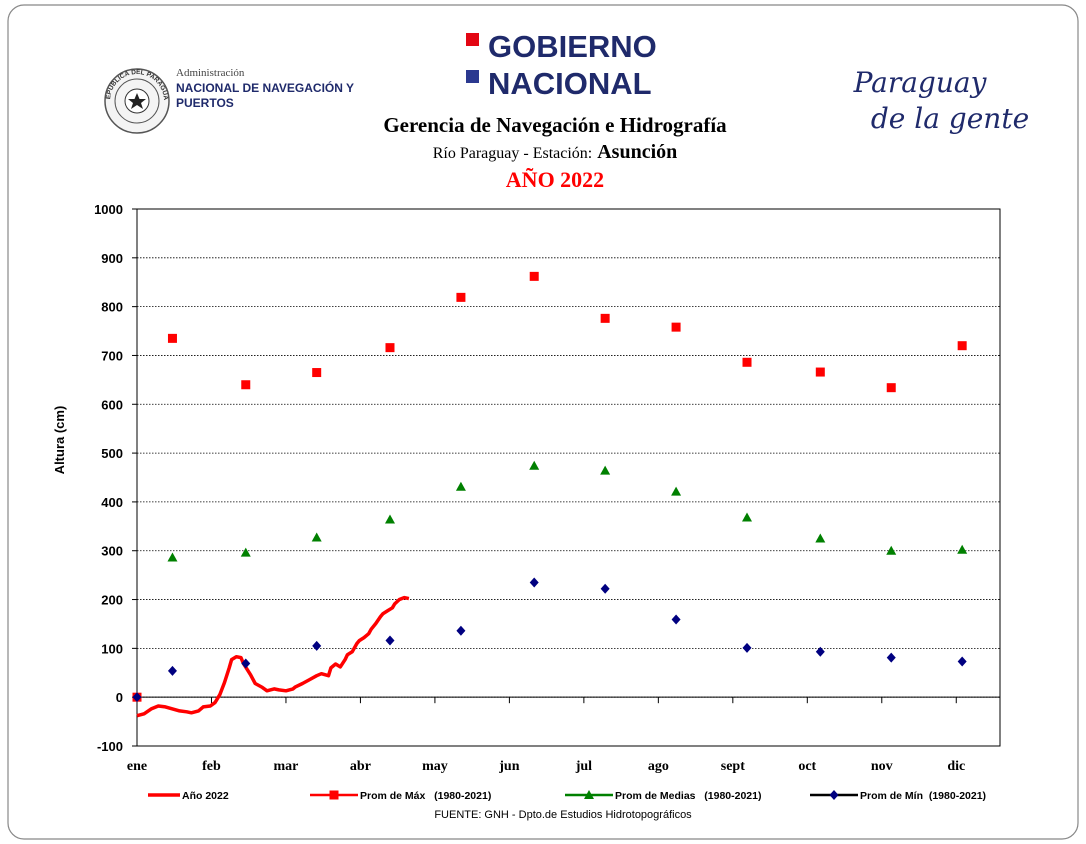 The image size is (1086, 844). Describe the element at coordinates (637, 152) in the screenshot. I see `station: Asunción` at that location.